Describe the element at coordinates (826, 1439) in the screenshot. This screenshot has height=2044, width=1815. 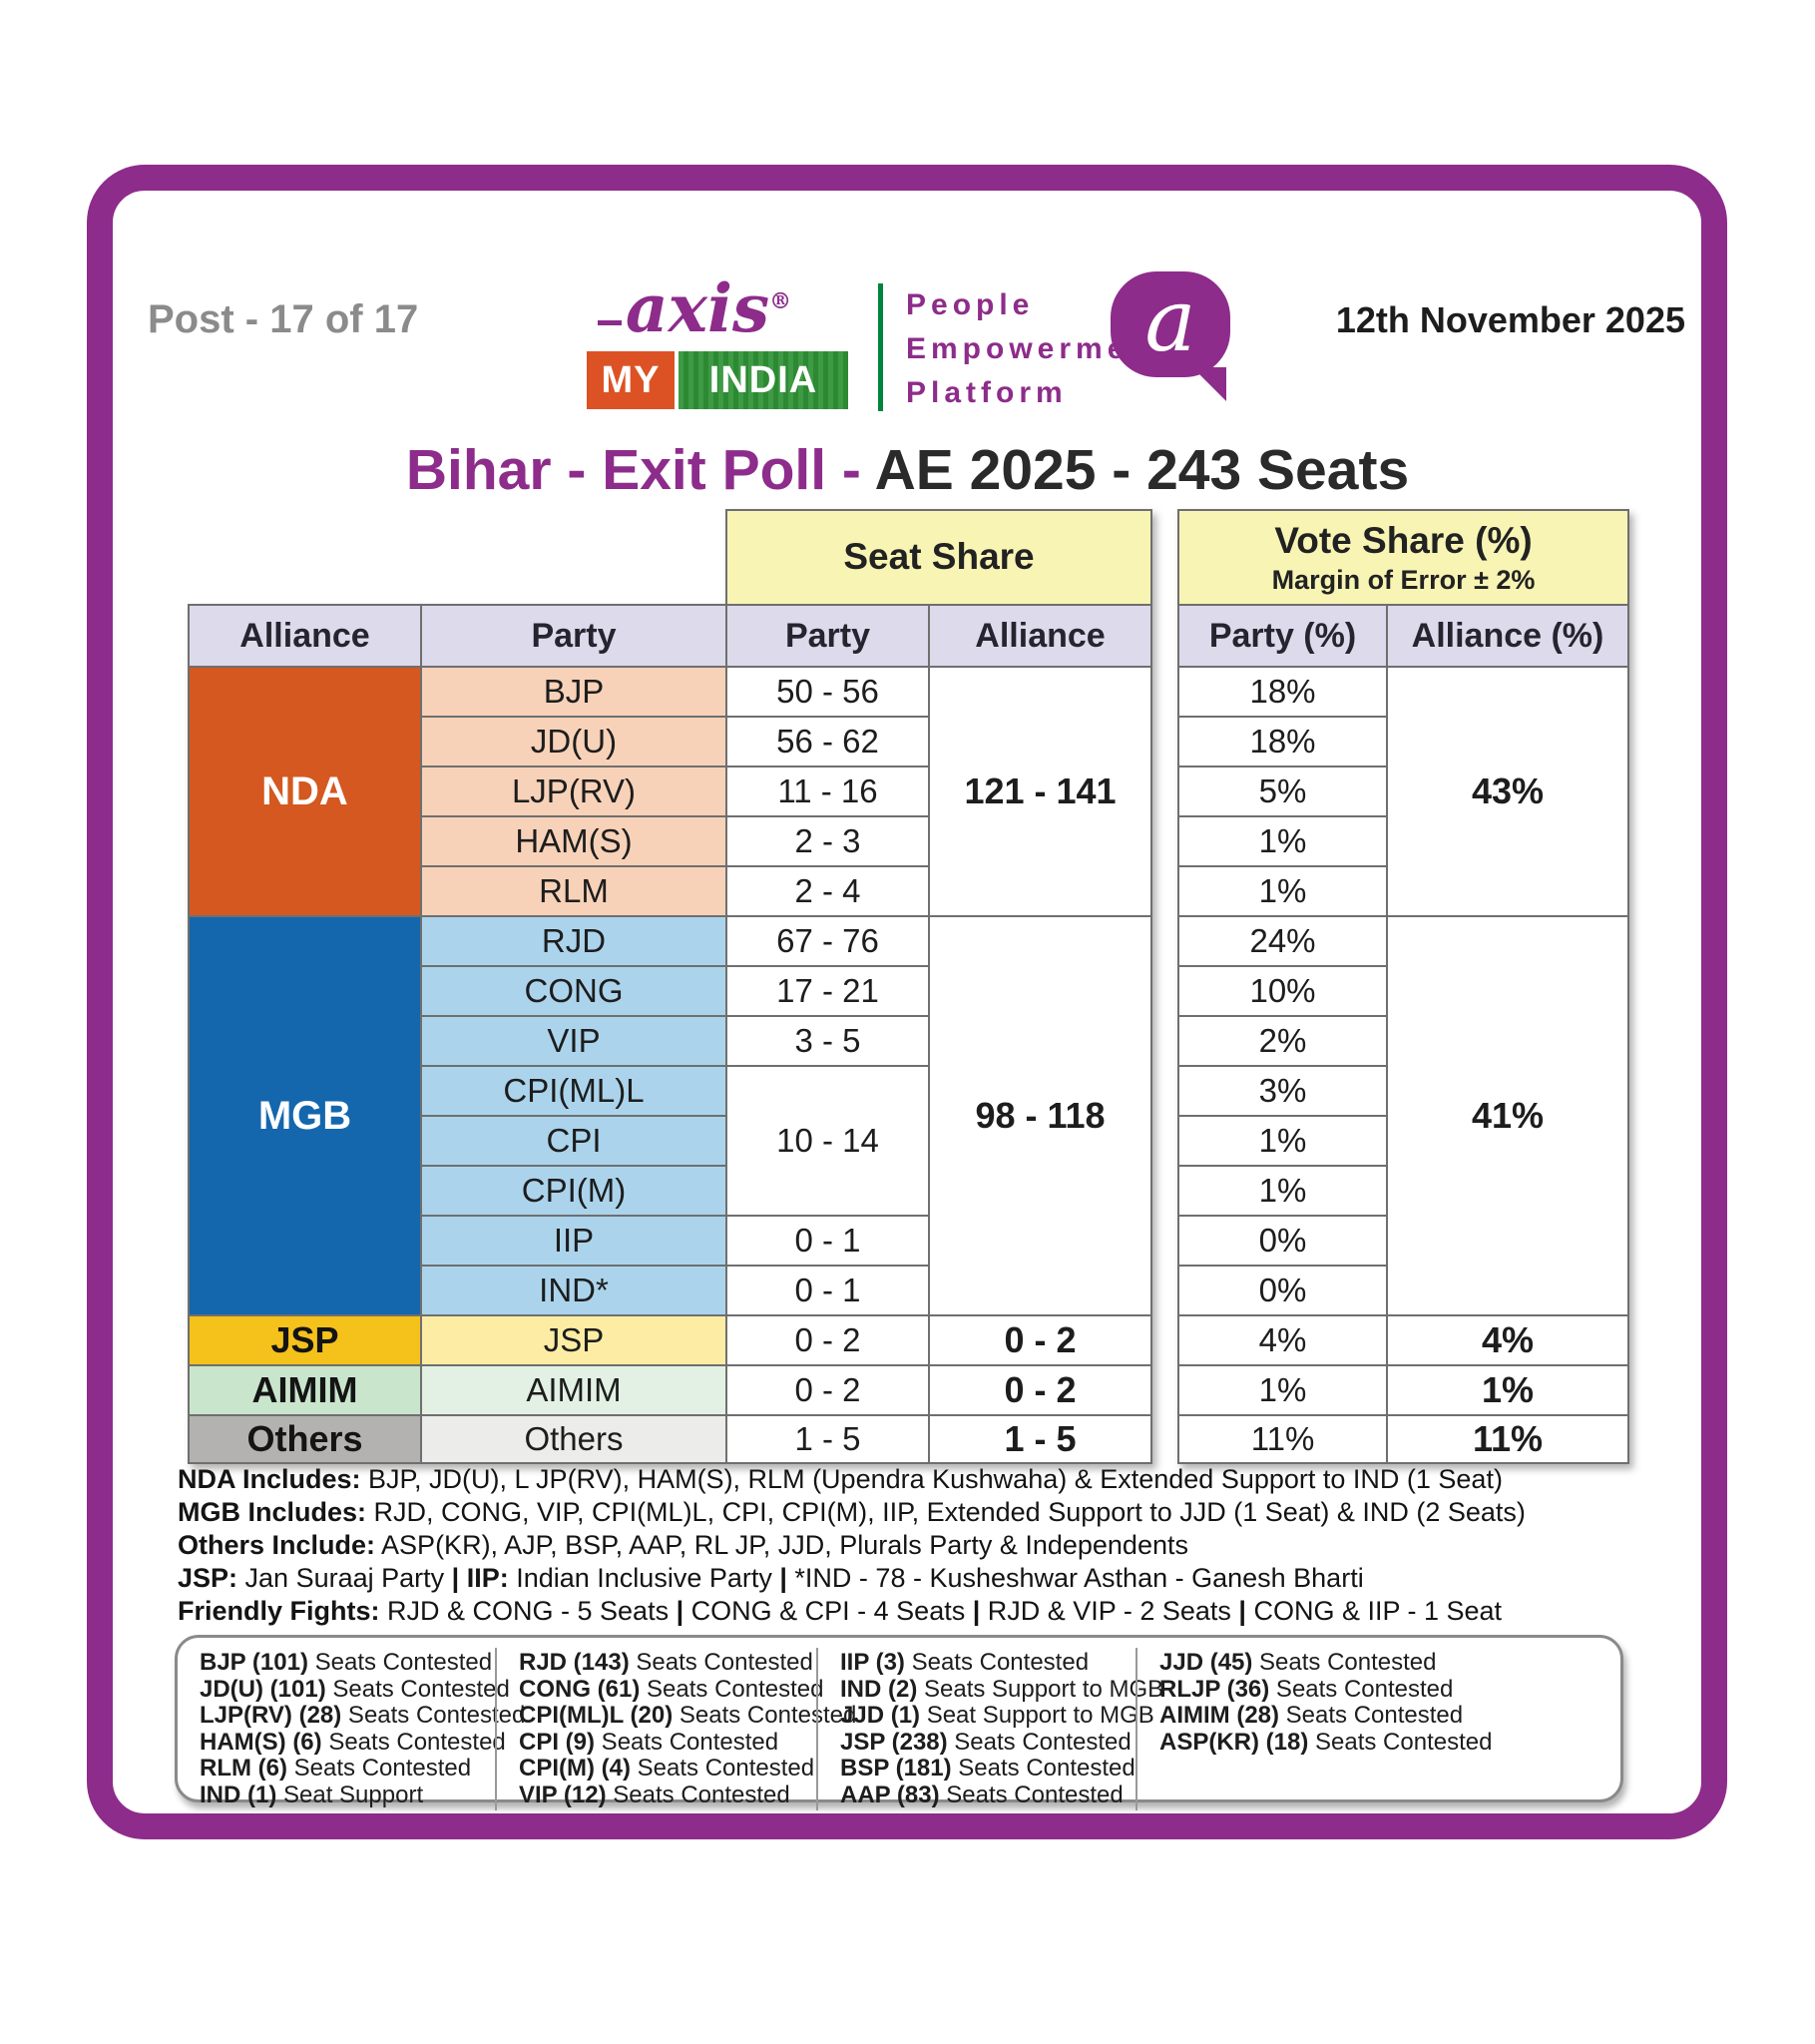
I see `seat-cell-Others: 1 - 5` at that location.